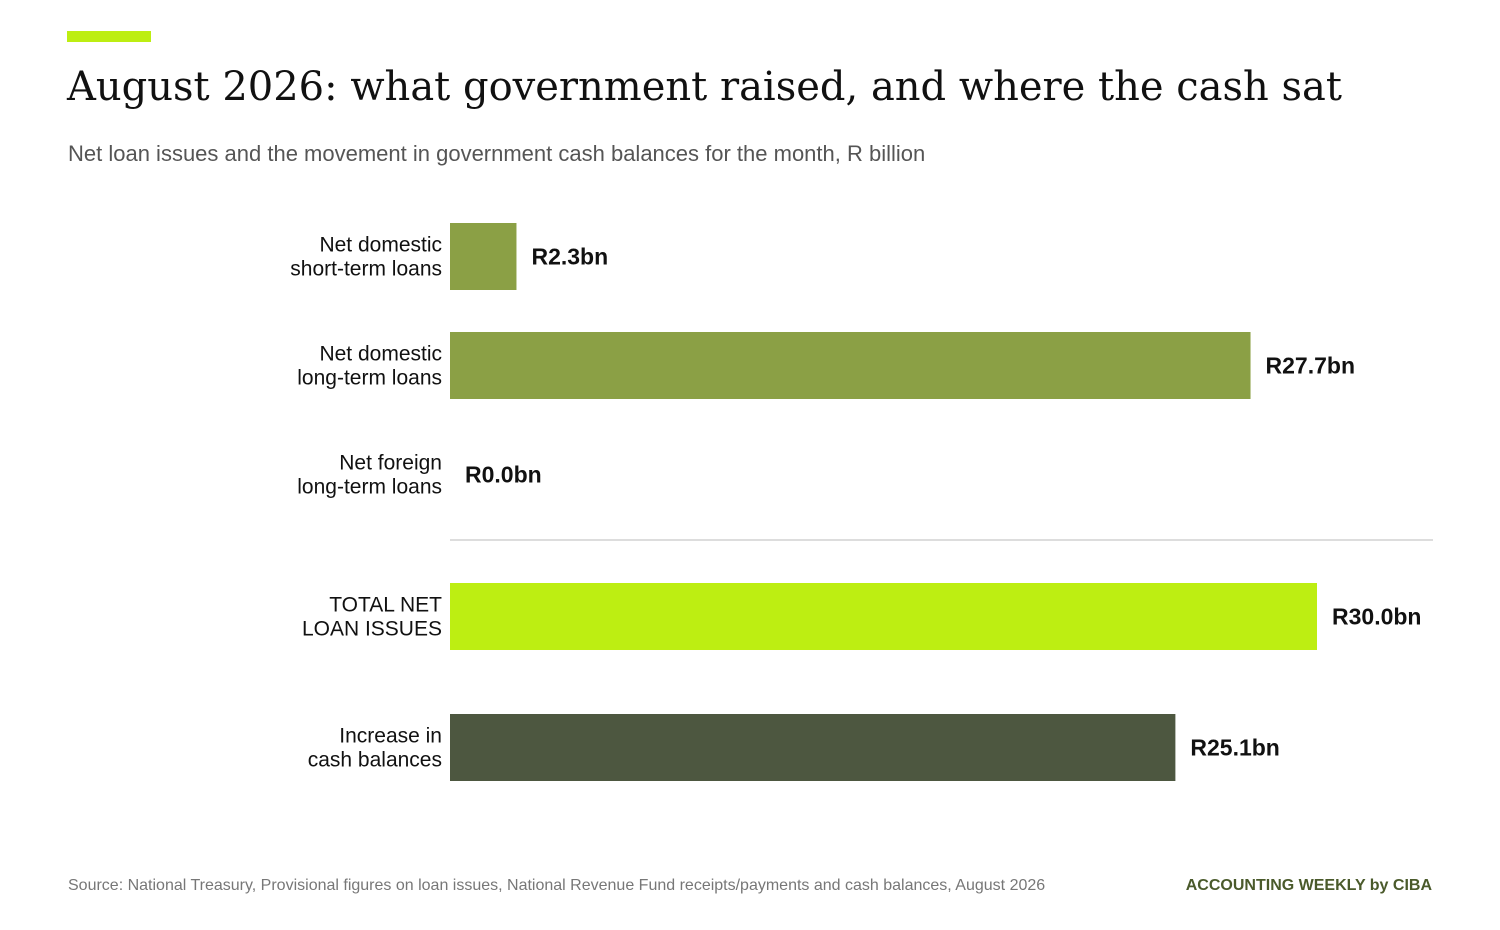 The height and width of the screenshot is (930, 1500). Describe the element at coordinates (483, 256) in the screenshot. I see `bar-net-domestic-short-term-loans` at that location.